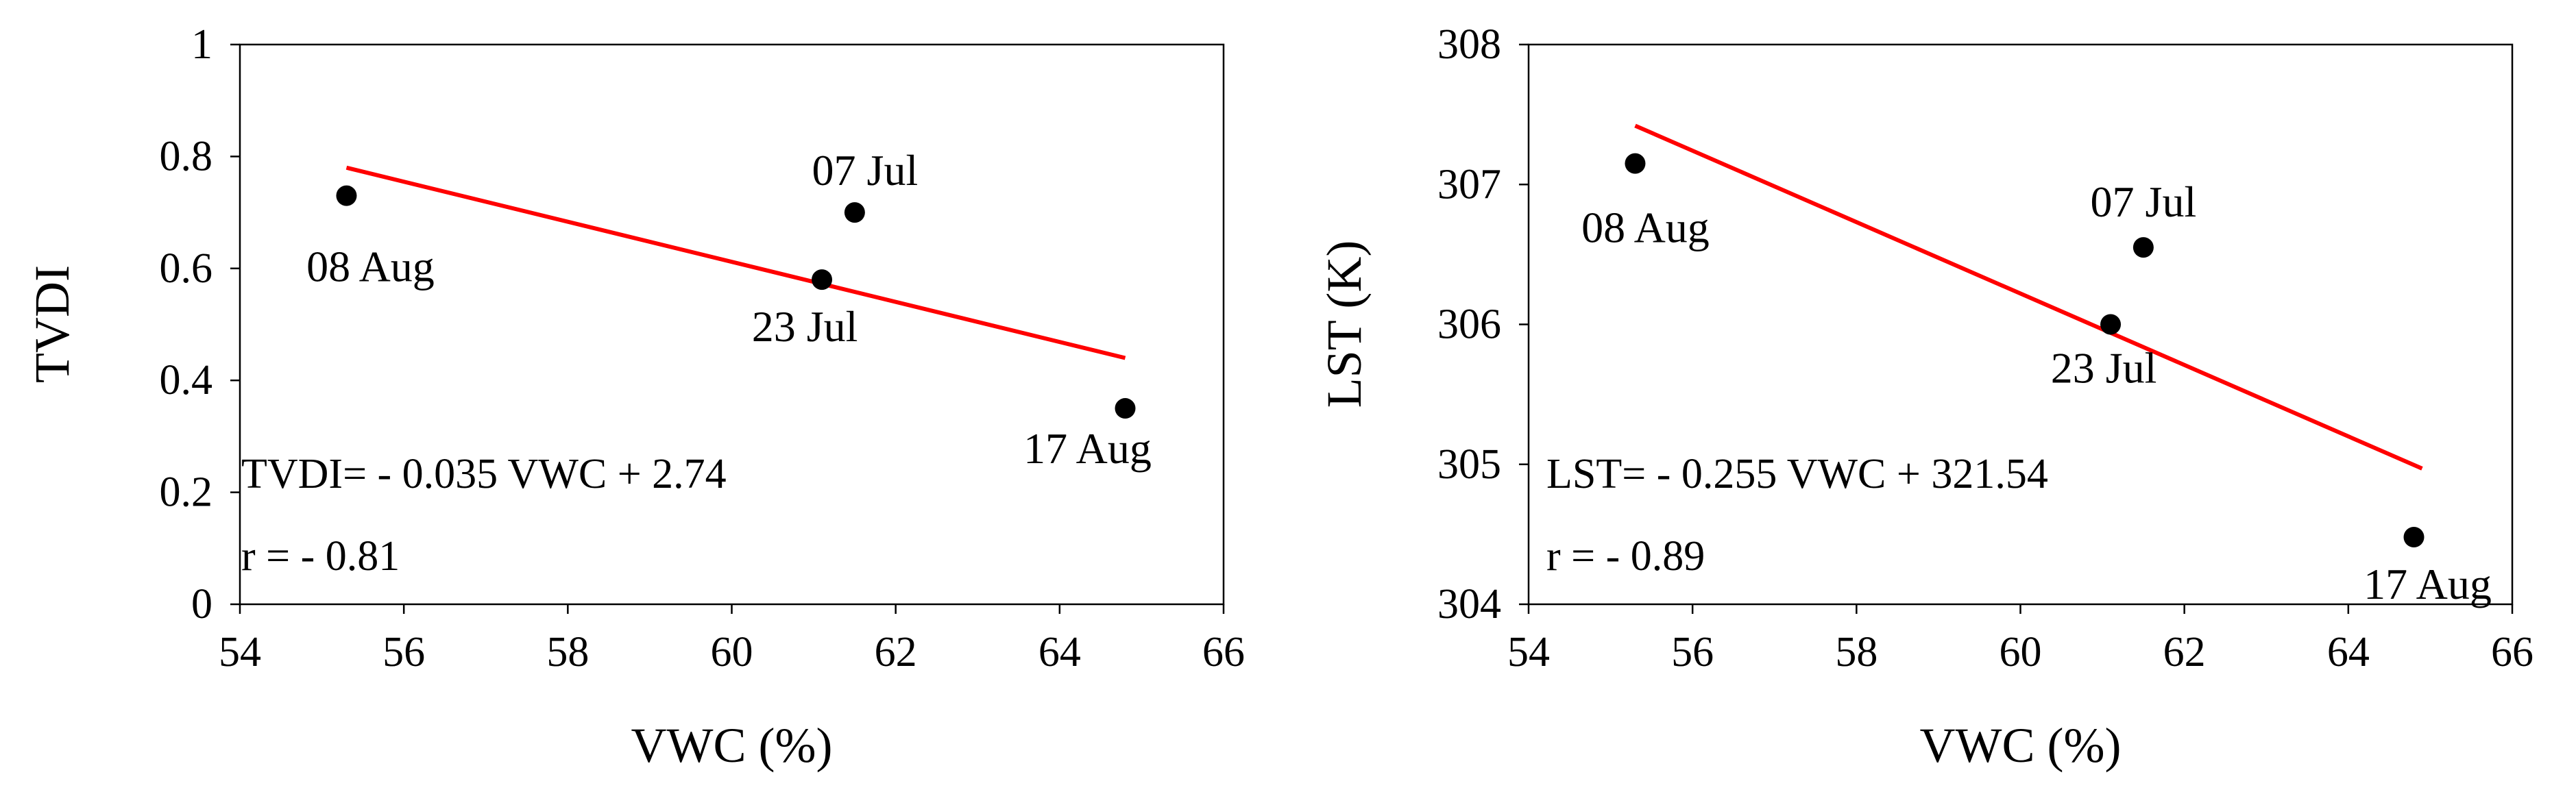 The width and height of the screenshot is (2576, 805). I want to click on y-tick-label-2: 306, so click(1469, 324).